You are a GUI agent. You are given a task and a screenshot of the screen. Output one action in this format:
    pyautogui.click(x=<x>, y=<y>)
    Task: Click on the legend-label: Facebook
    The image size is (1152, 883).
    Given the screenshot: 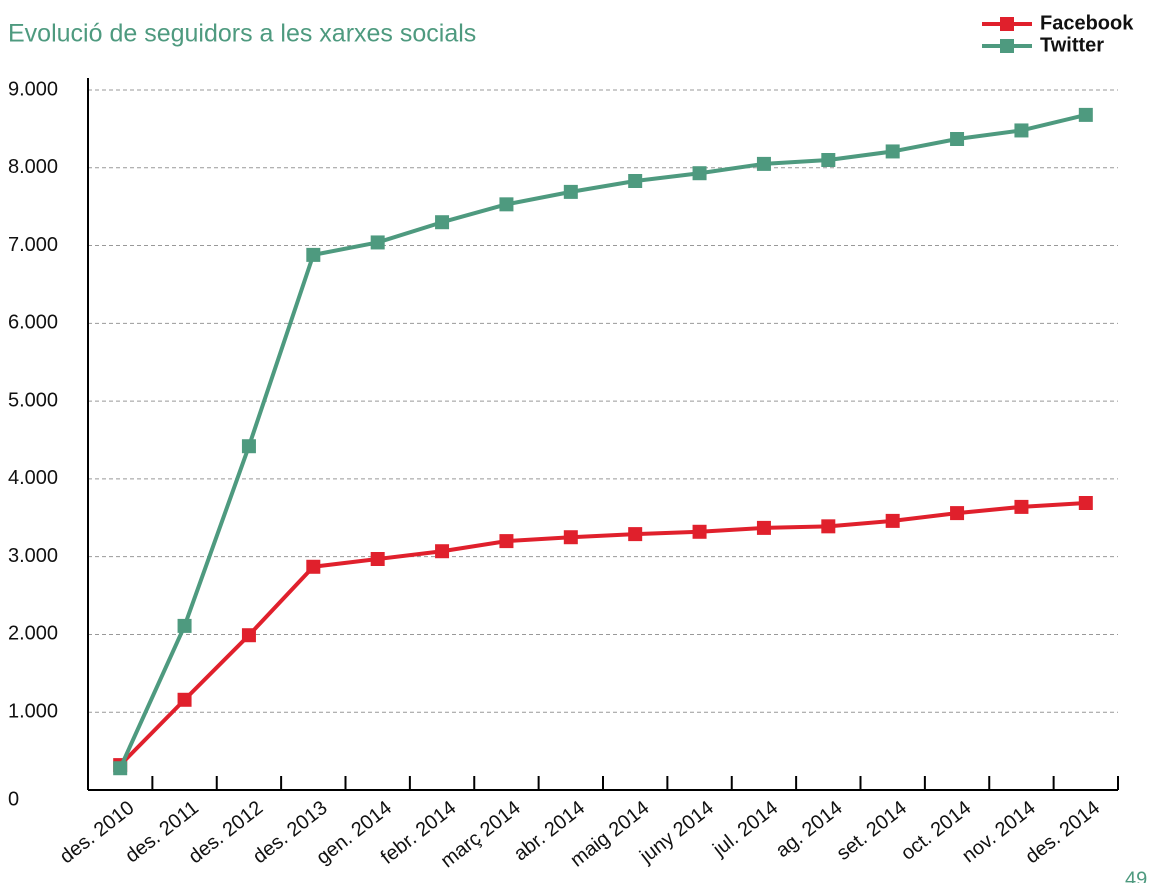 What is the action you would take?
    pyautogui.click(x=1087, y=23)
    